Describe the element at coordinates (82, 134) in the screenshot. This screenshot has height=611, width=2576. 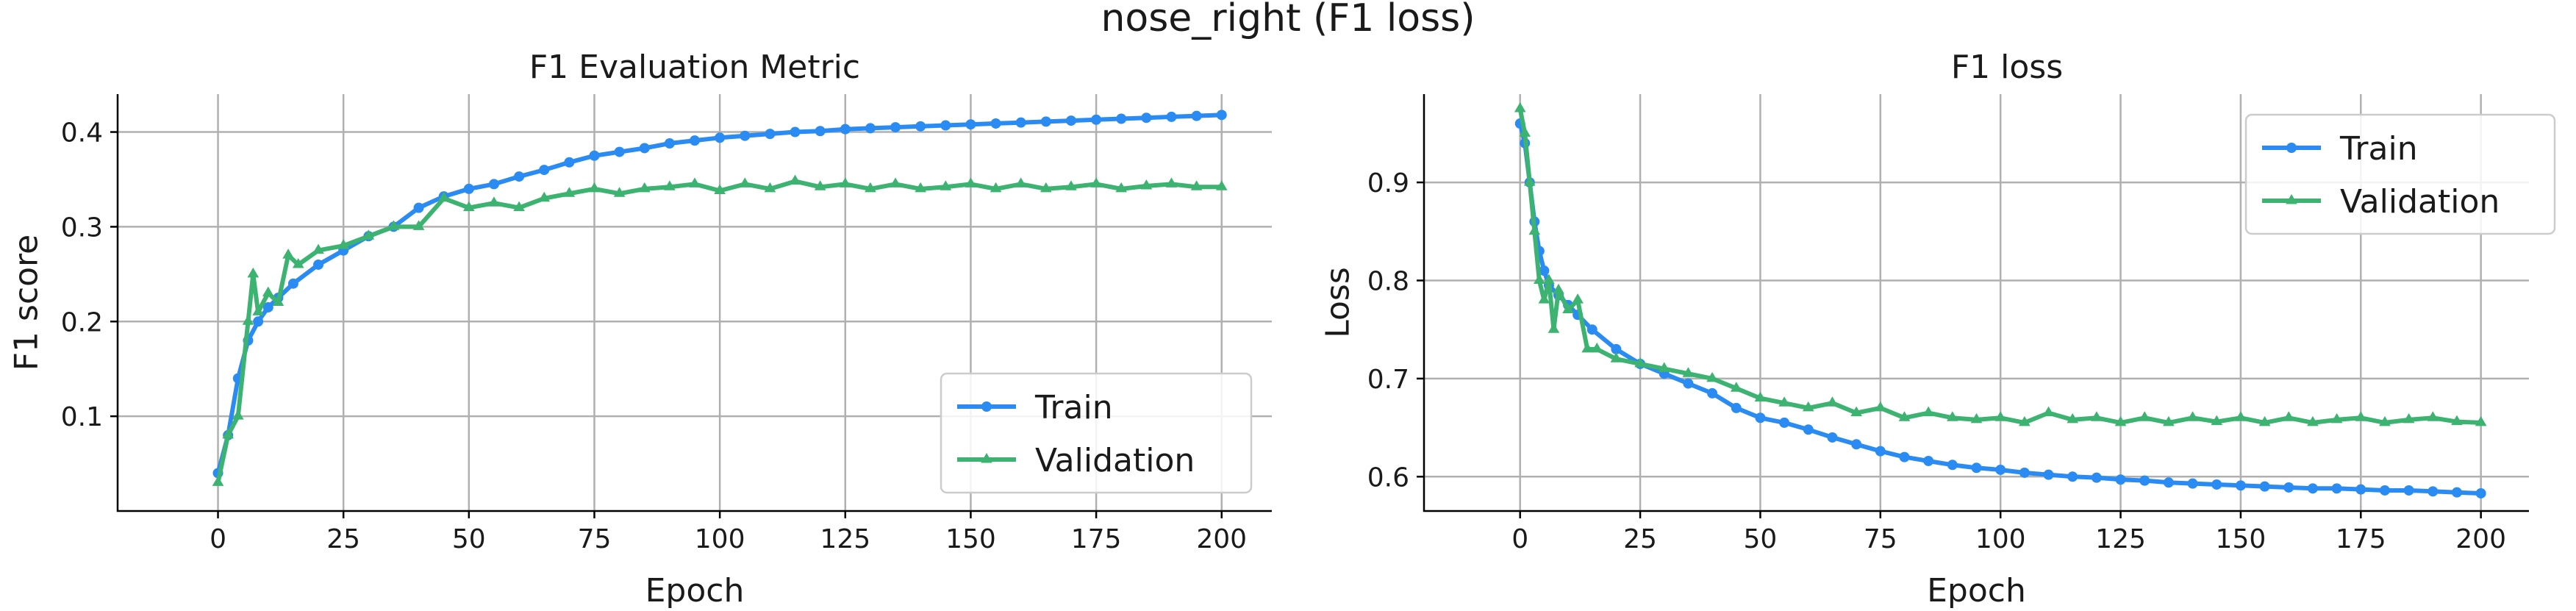
I see `y-tick-label: 0.4` at that location.